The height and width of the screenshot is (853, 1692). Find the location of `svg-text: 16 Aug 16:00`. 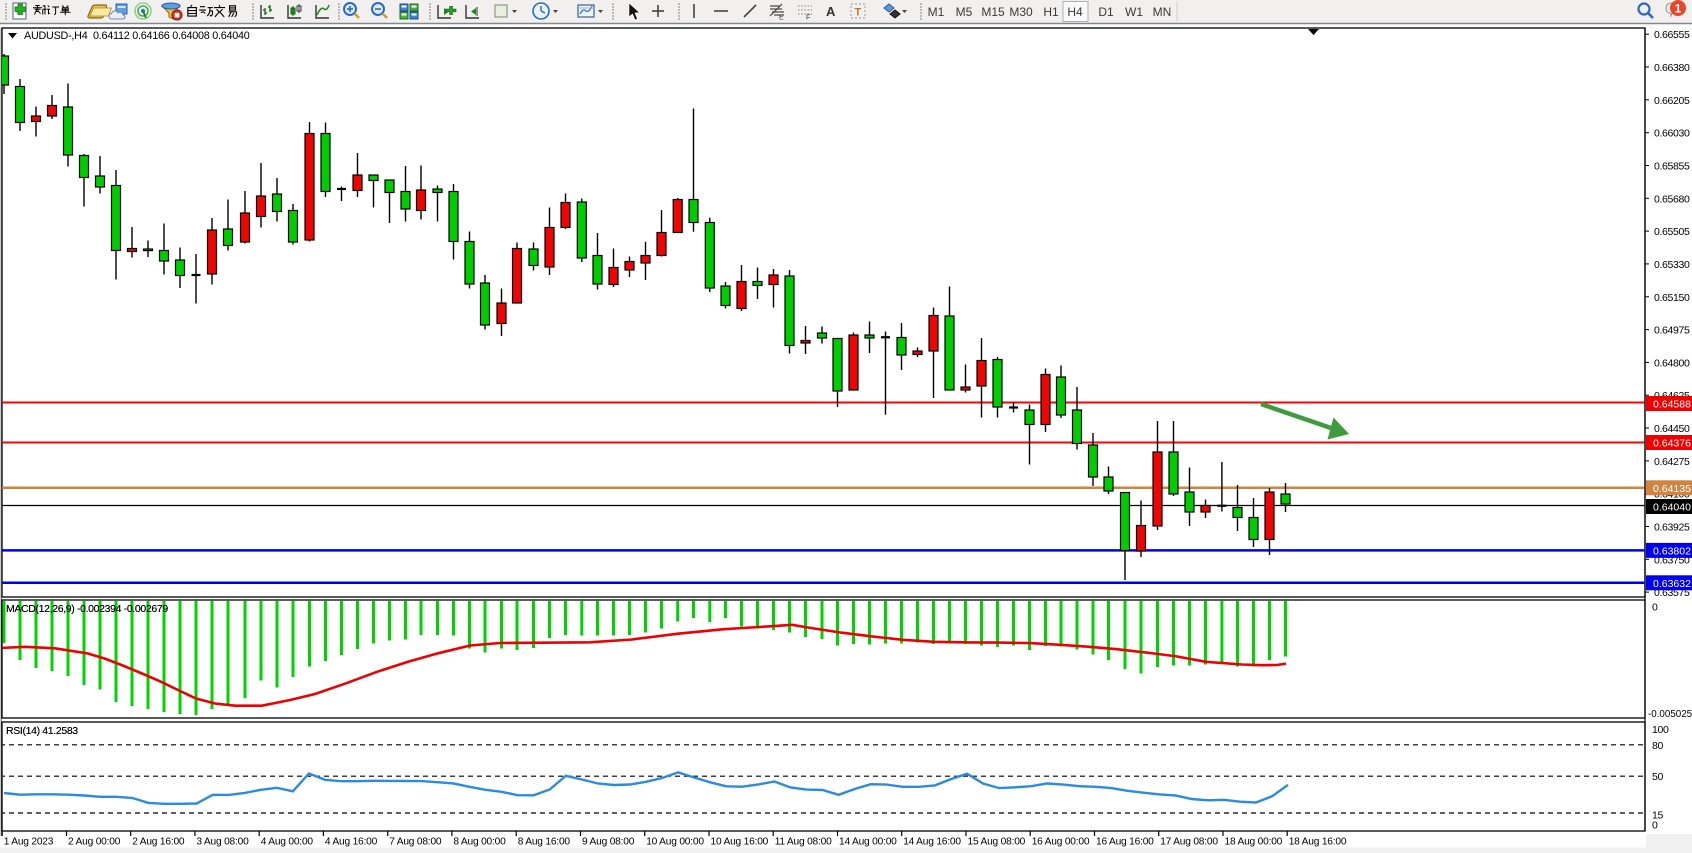

svg-text: 16 Aug 16:00 is located at coordinates (1125, 842).